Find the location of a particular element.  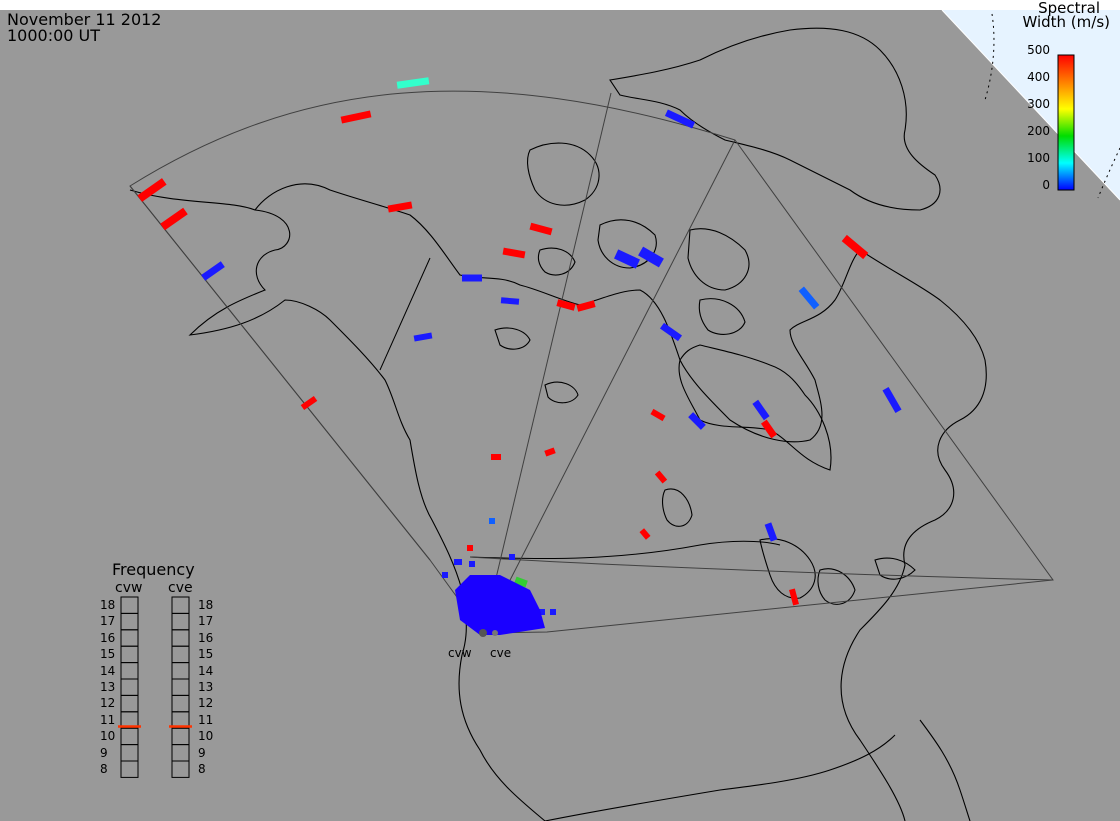

radar-site-cve is located at coordinates (495, 633).